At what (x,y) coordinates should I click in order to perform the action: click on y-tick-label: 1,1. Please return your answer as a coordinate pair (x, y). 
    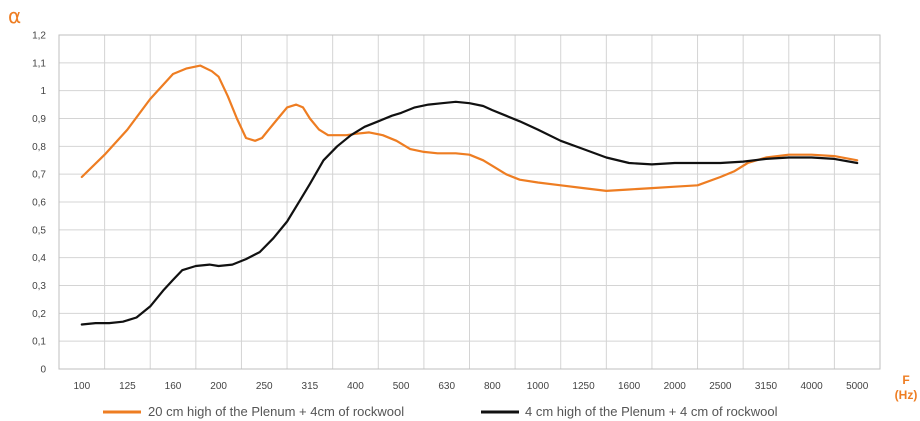
    Looking at the image, I should click on (39, 63).